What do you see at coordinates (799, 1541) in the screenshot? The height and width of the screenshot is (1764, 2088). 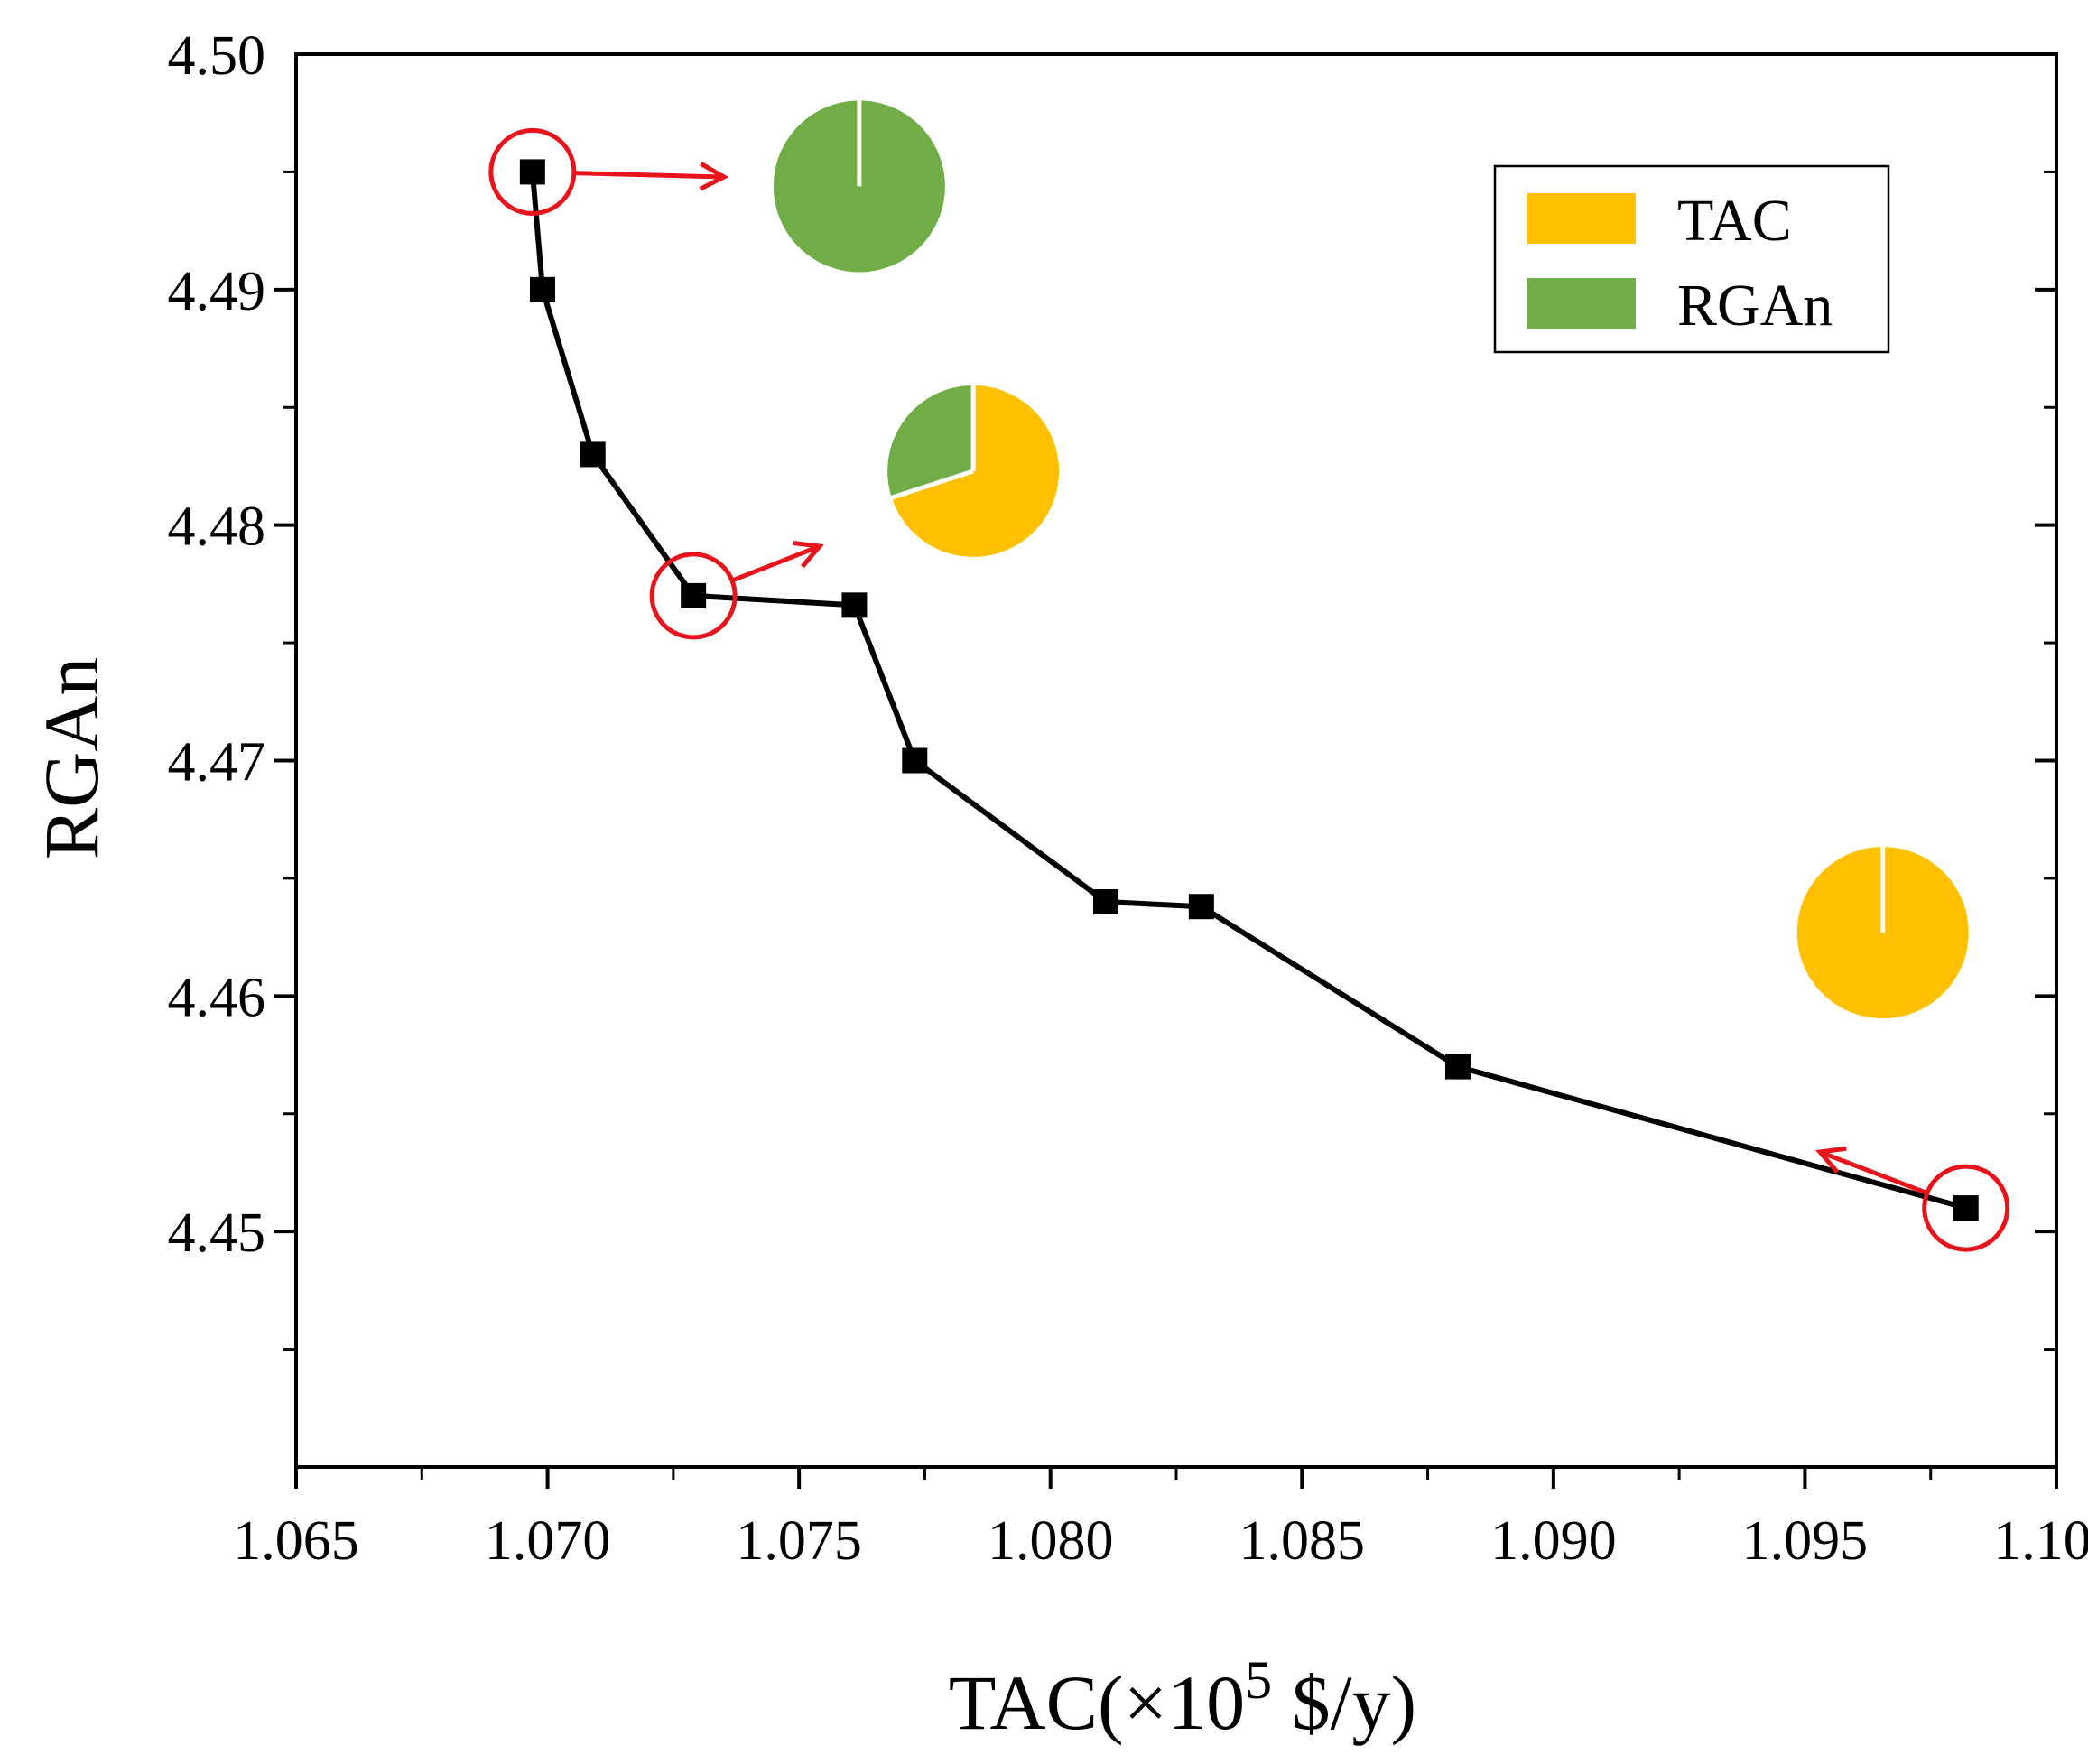 I see `x-tick-label: 1.075` at bounding box center [799, 1541].